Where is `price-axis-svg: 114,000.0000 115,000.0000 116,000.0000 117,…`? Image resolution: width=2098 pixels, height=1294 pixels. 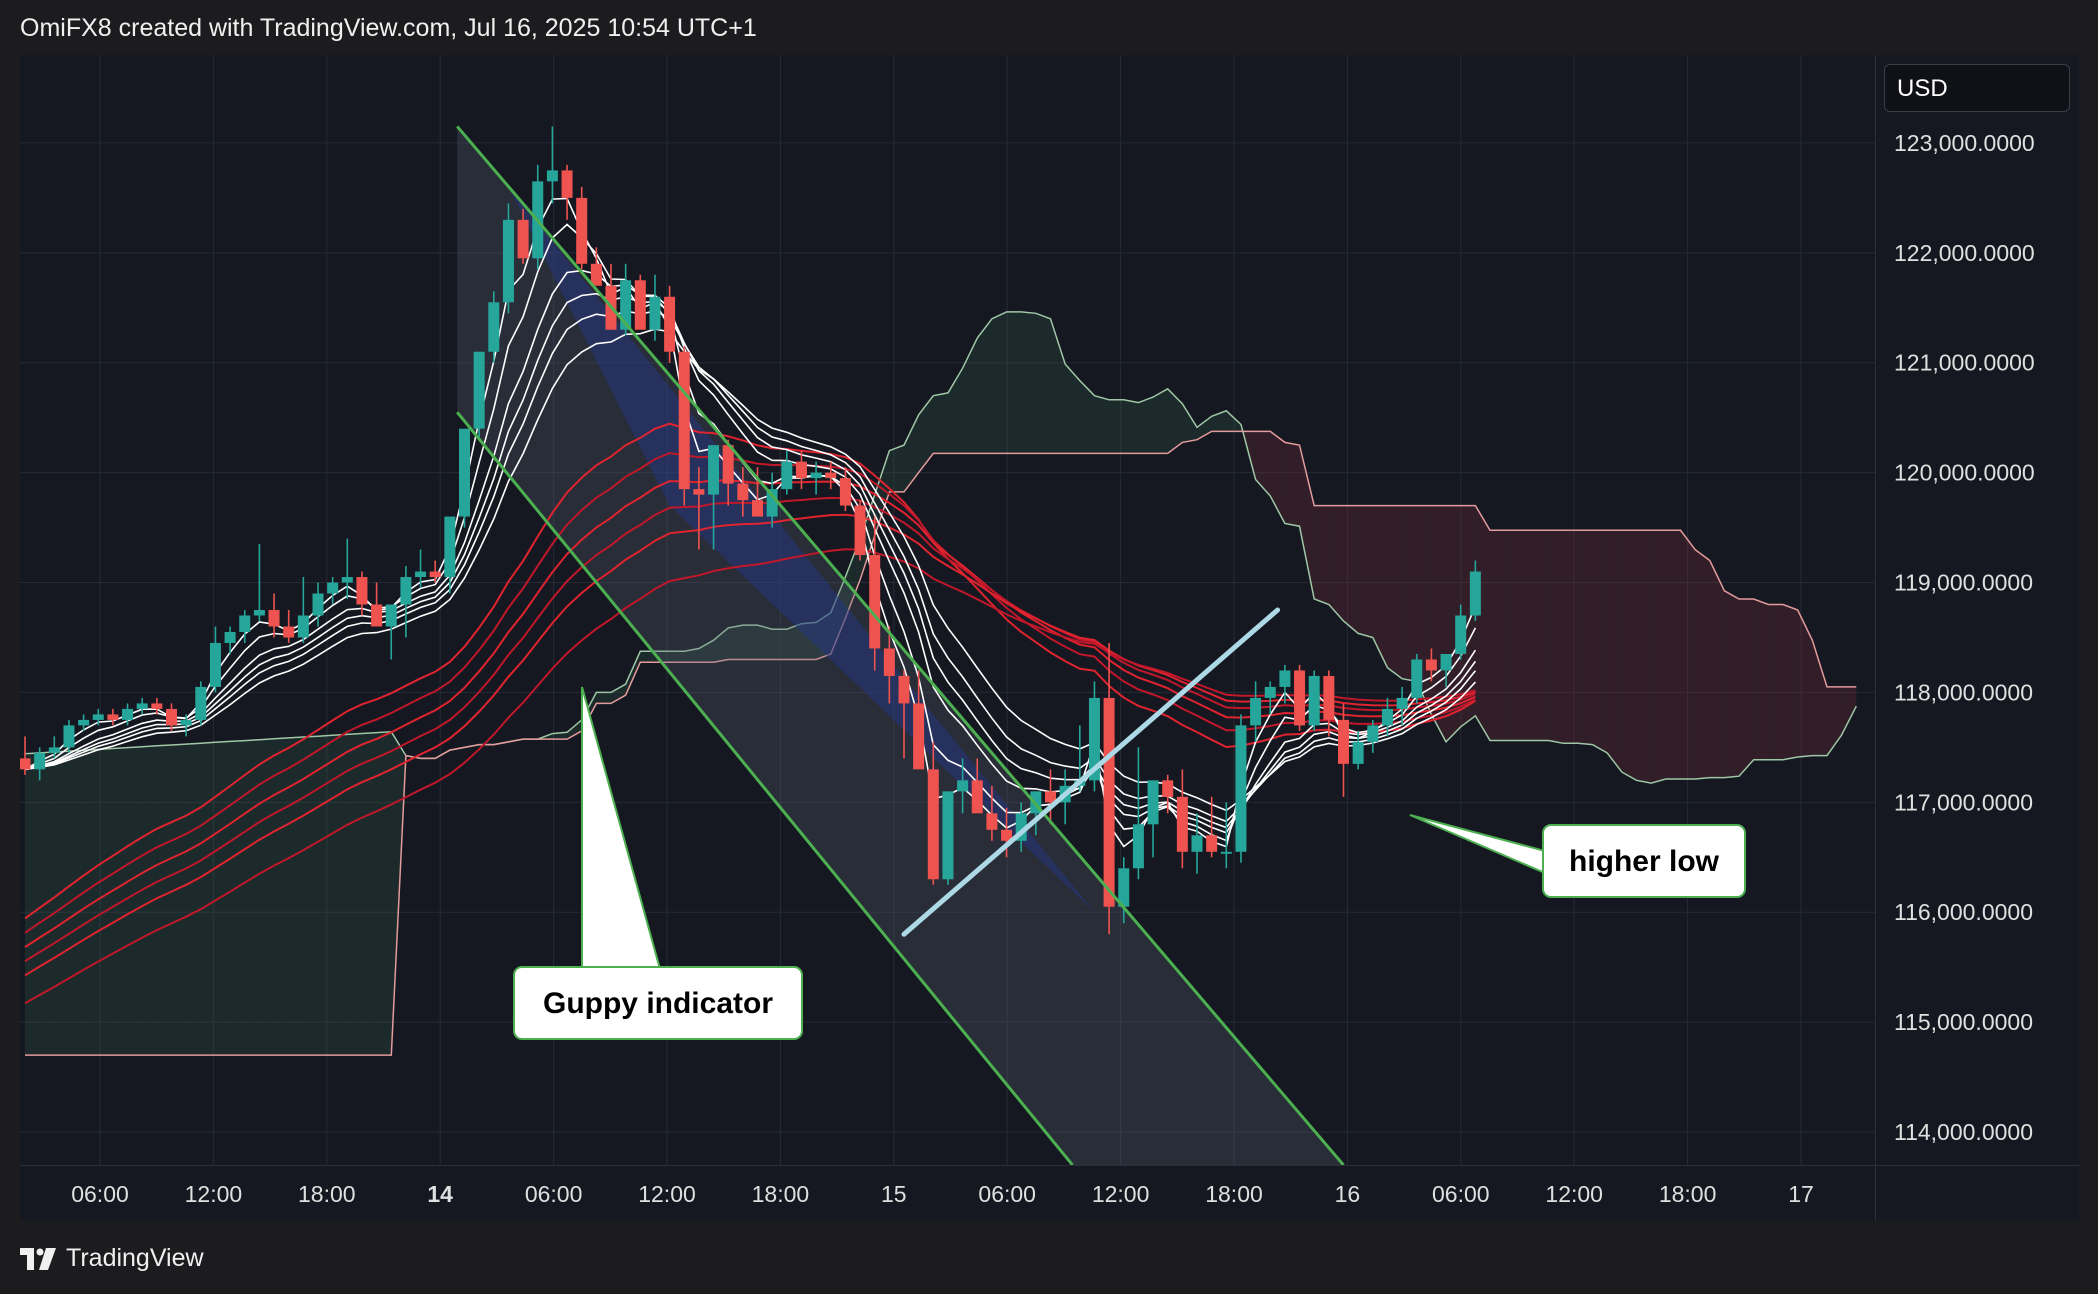
price-axis-svg: 114,000.0000 115,000.0000 116,000.0000 117,… is located at coordinates (1964, 637).